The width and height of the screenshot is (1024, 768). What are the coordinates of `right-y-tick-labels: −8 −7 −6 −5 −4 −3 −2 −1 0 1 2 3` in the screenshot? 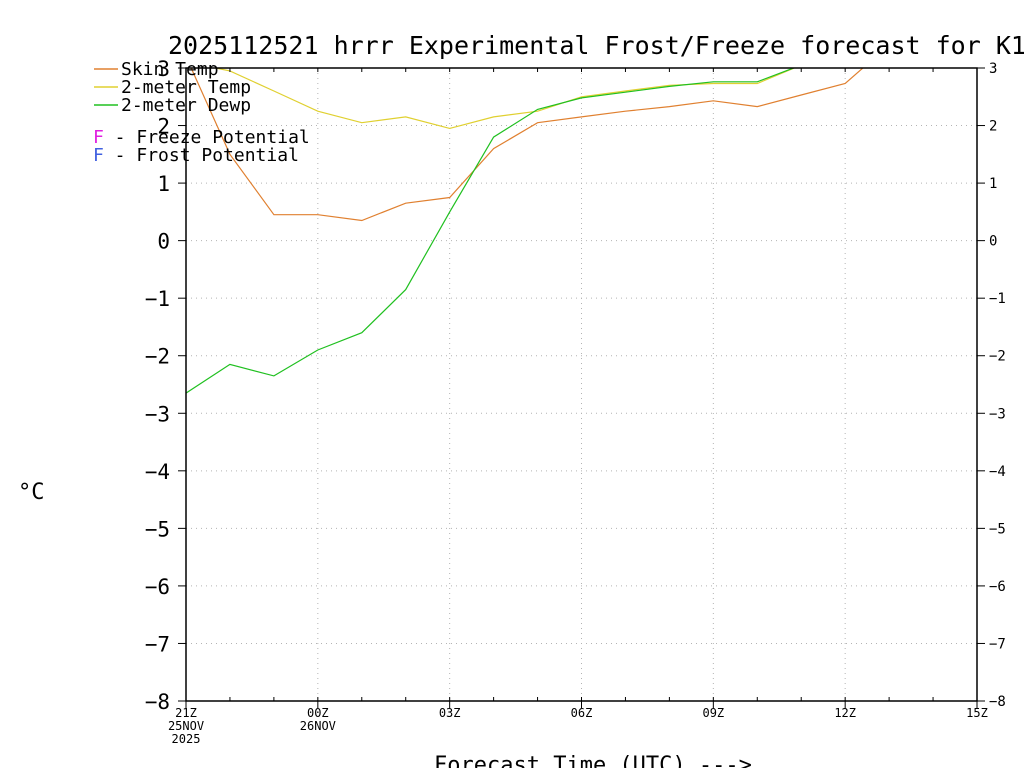 It's located at (997, 385).